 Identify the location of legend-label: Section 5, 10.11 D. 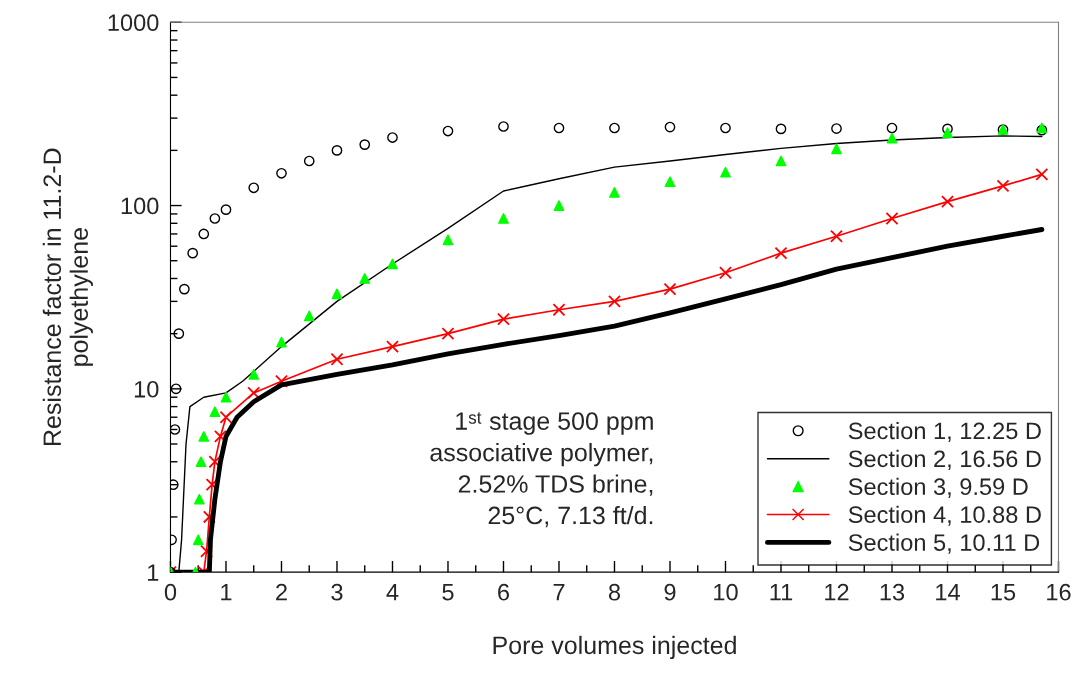
(944, 543).